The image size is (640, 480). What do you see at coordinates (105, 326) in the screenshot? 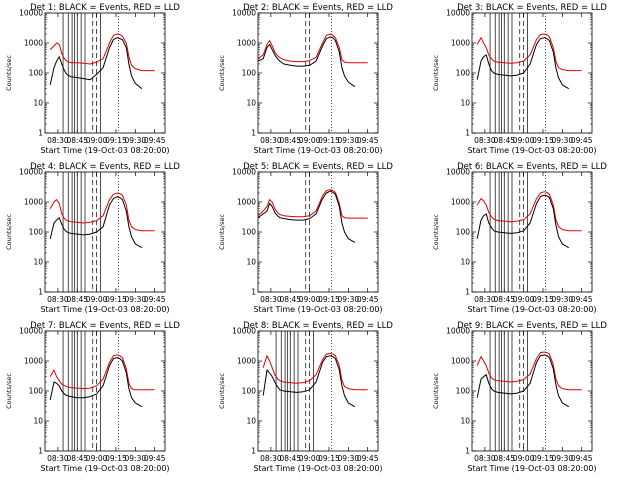
I see `panel-title: Det 7: BLACK = Events, RED = LLD` at bounding box center [105, 326].